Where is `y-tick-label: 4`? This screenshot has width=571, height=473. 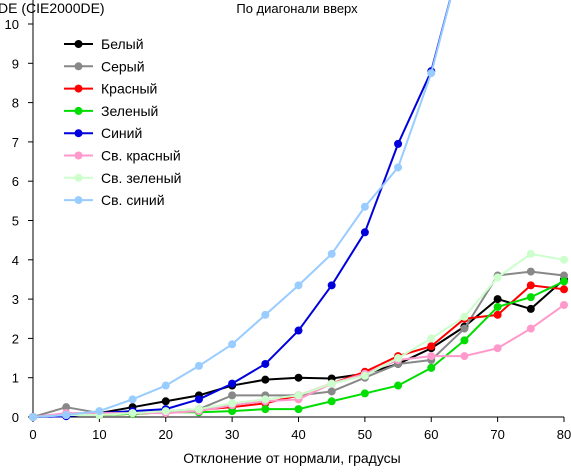 y-tick-label: 4 is located at coordinates (15, 260).